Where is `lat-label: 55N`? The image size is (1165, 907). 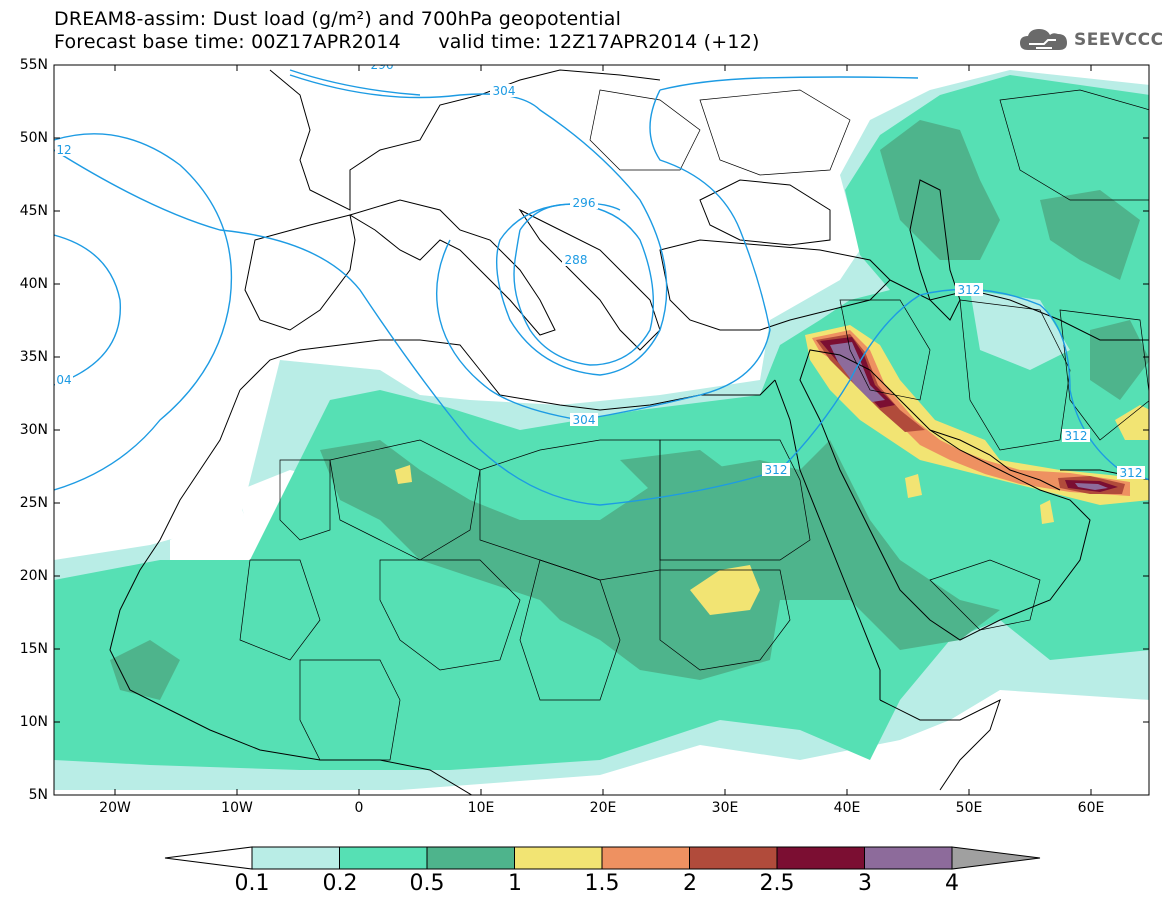
lat-label: 55N is located at coordinates (33, 65).